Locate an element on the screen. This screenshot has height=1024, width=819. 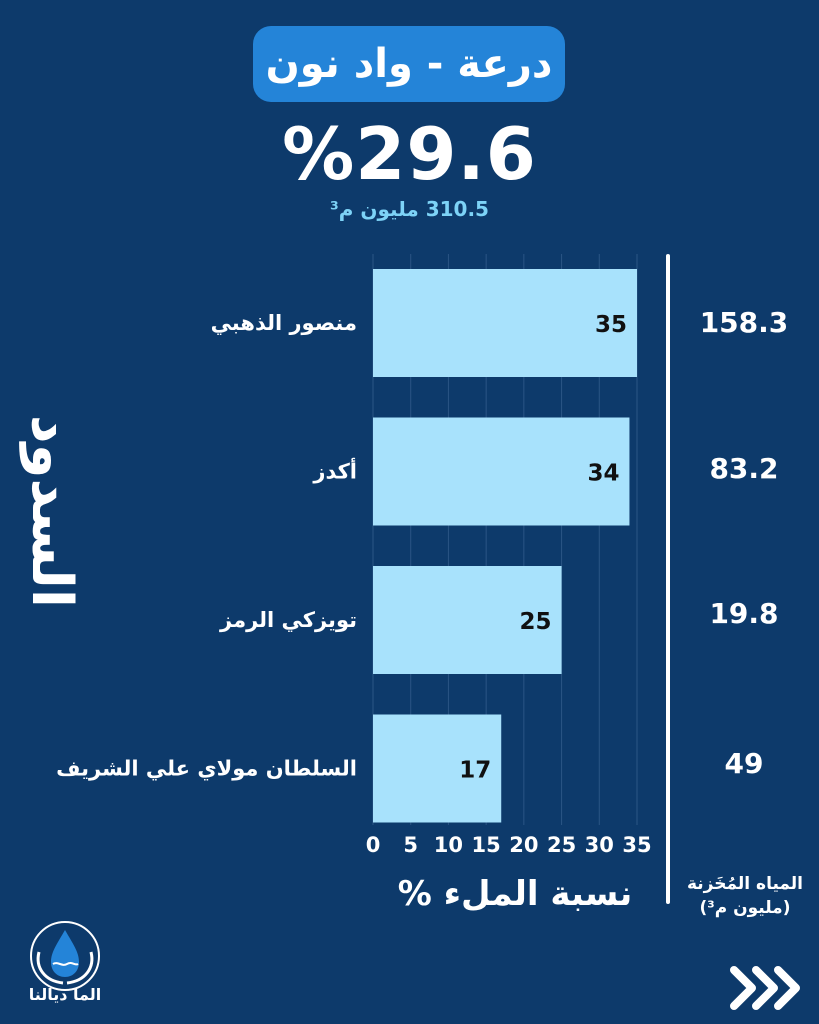
region-title-pill: درعة - واد نون is located at coordinates (409, 64).